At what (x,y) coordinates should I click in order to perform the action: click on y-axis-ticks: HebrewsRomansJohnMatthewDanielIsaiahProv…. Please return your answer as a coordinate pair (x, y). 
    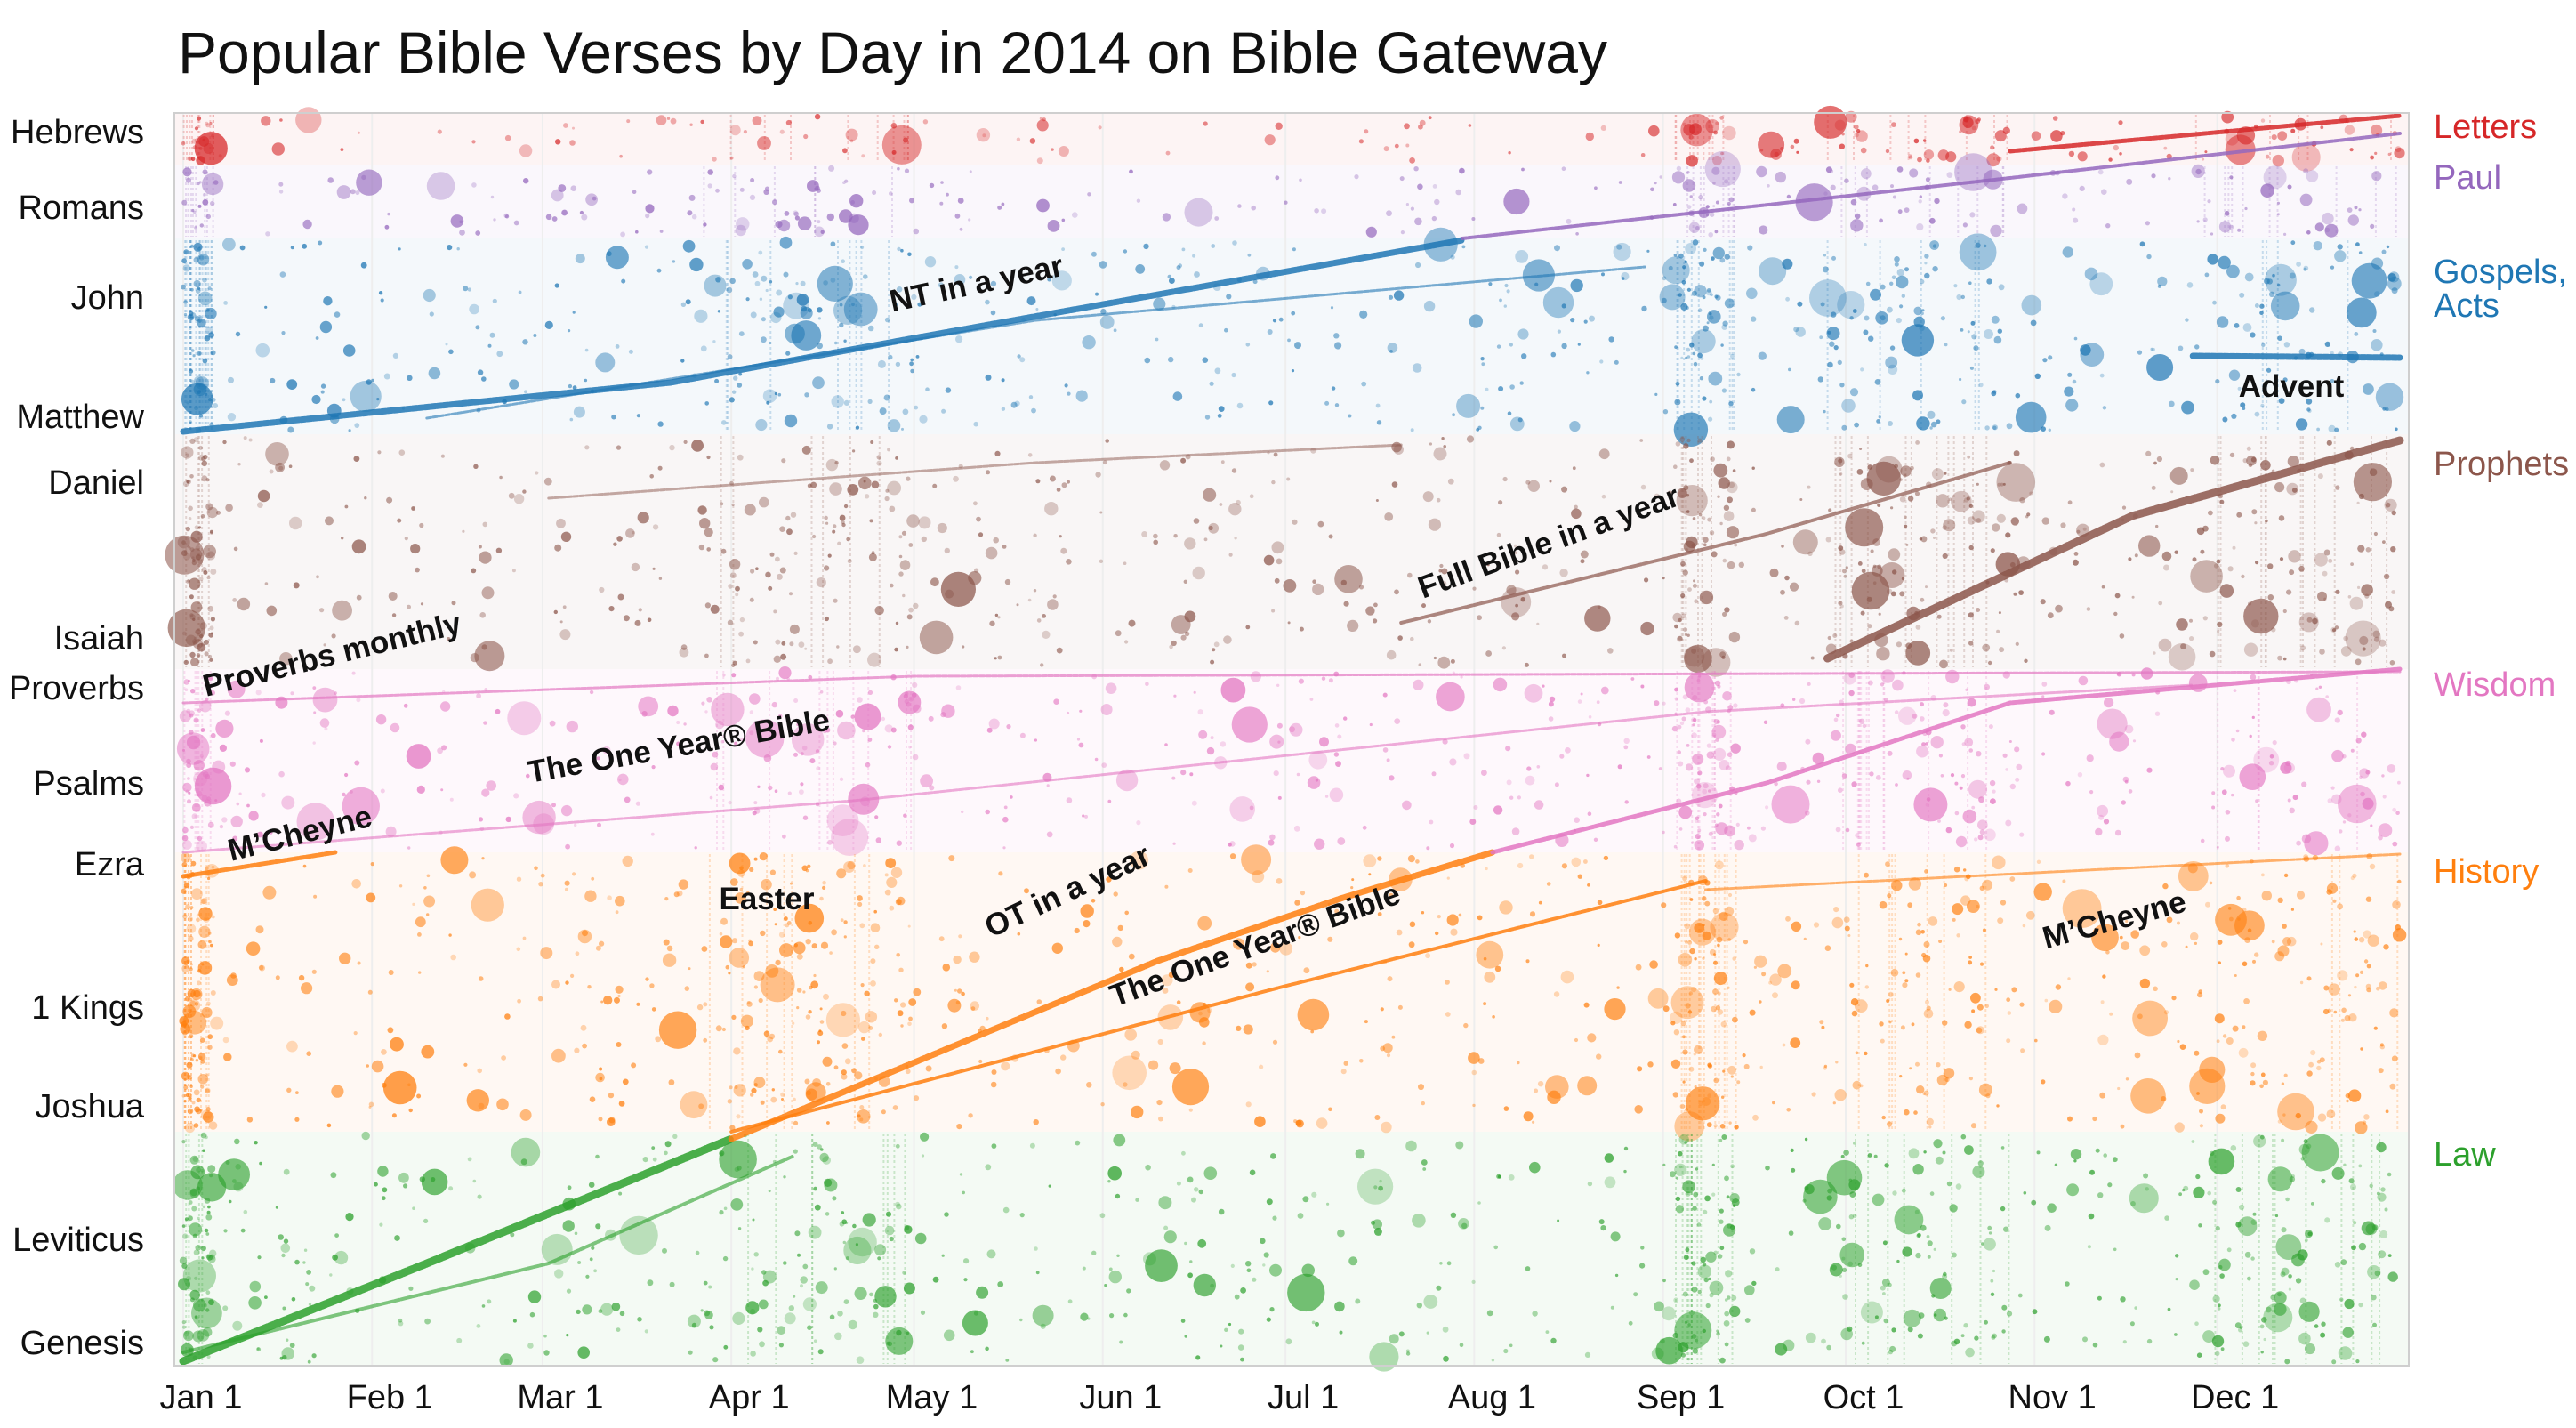
    Looking at the image, I should click on (77, 738).